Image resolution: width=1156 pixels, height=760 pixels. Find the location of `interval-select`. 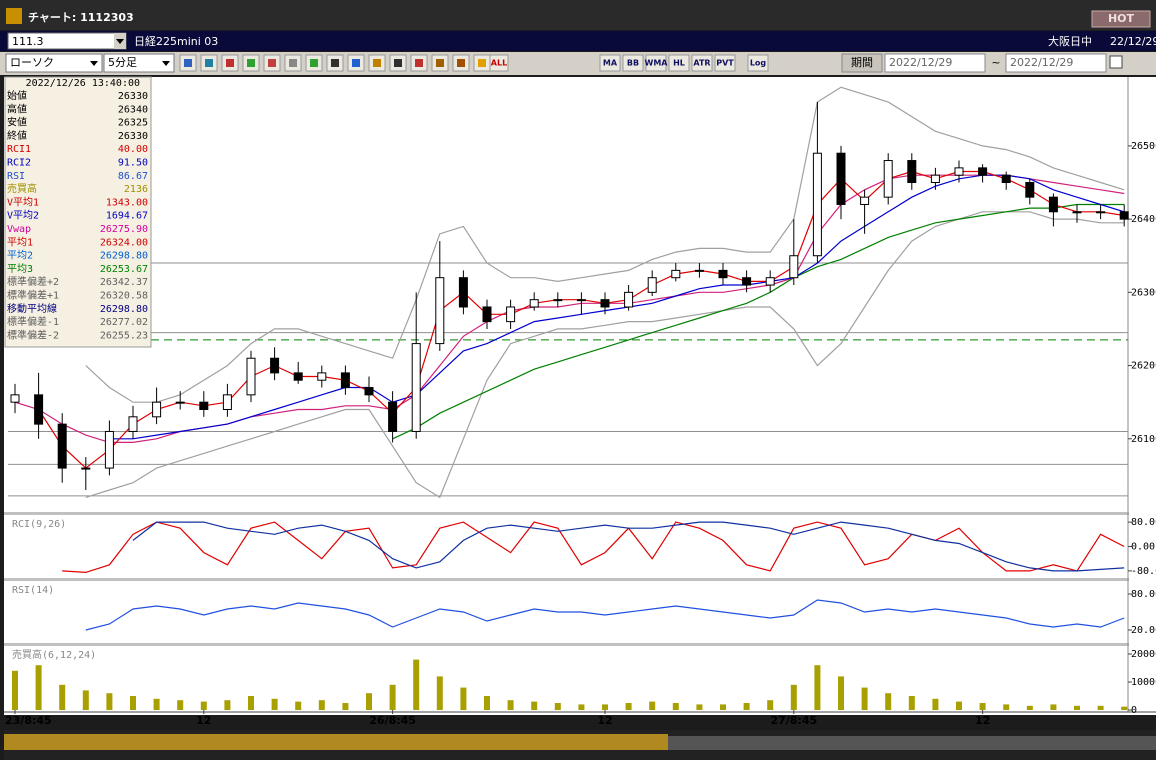

interval-select is located at coordinates (139, 63).